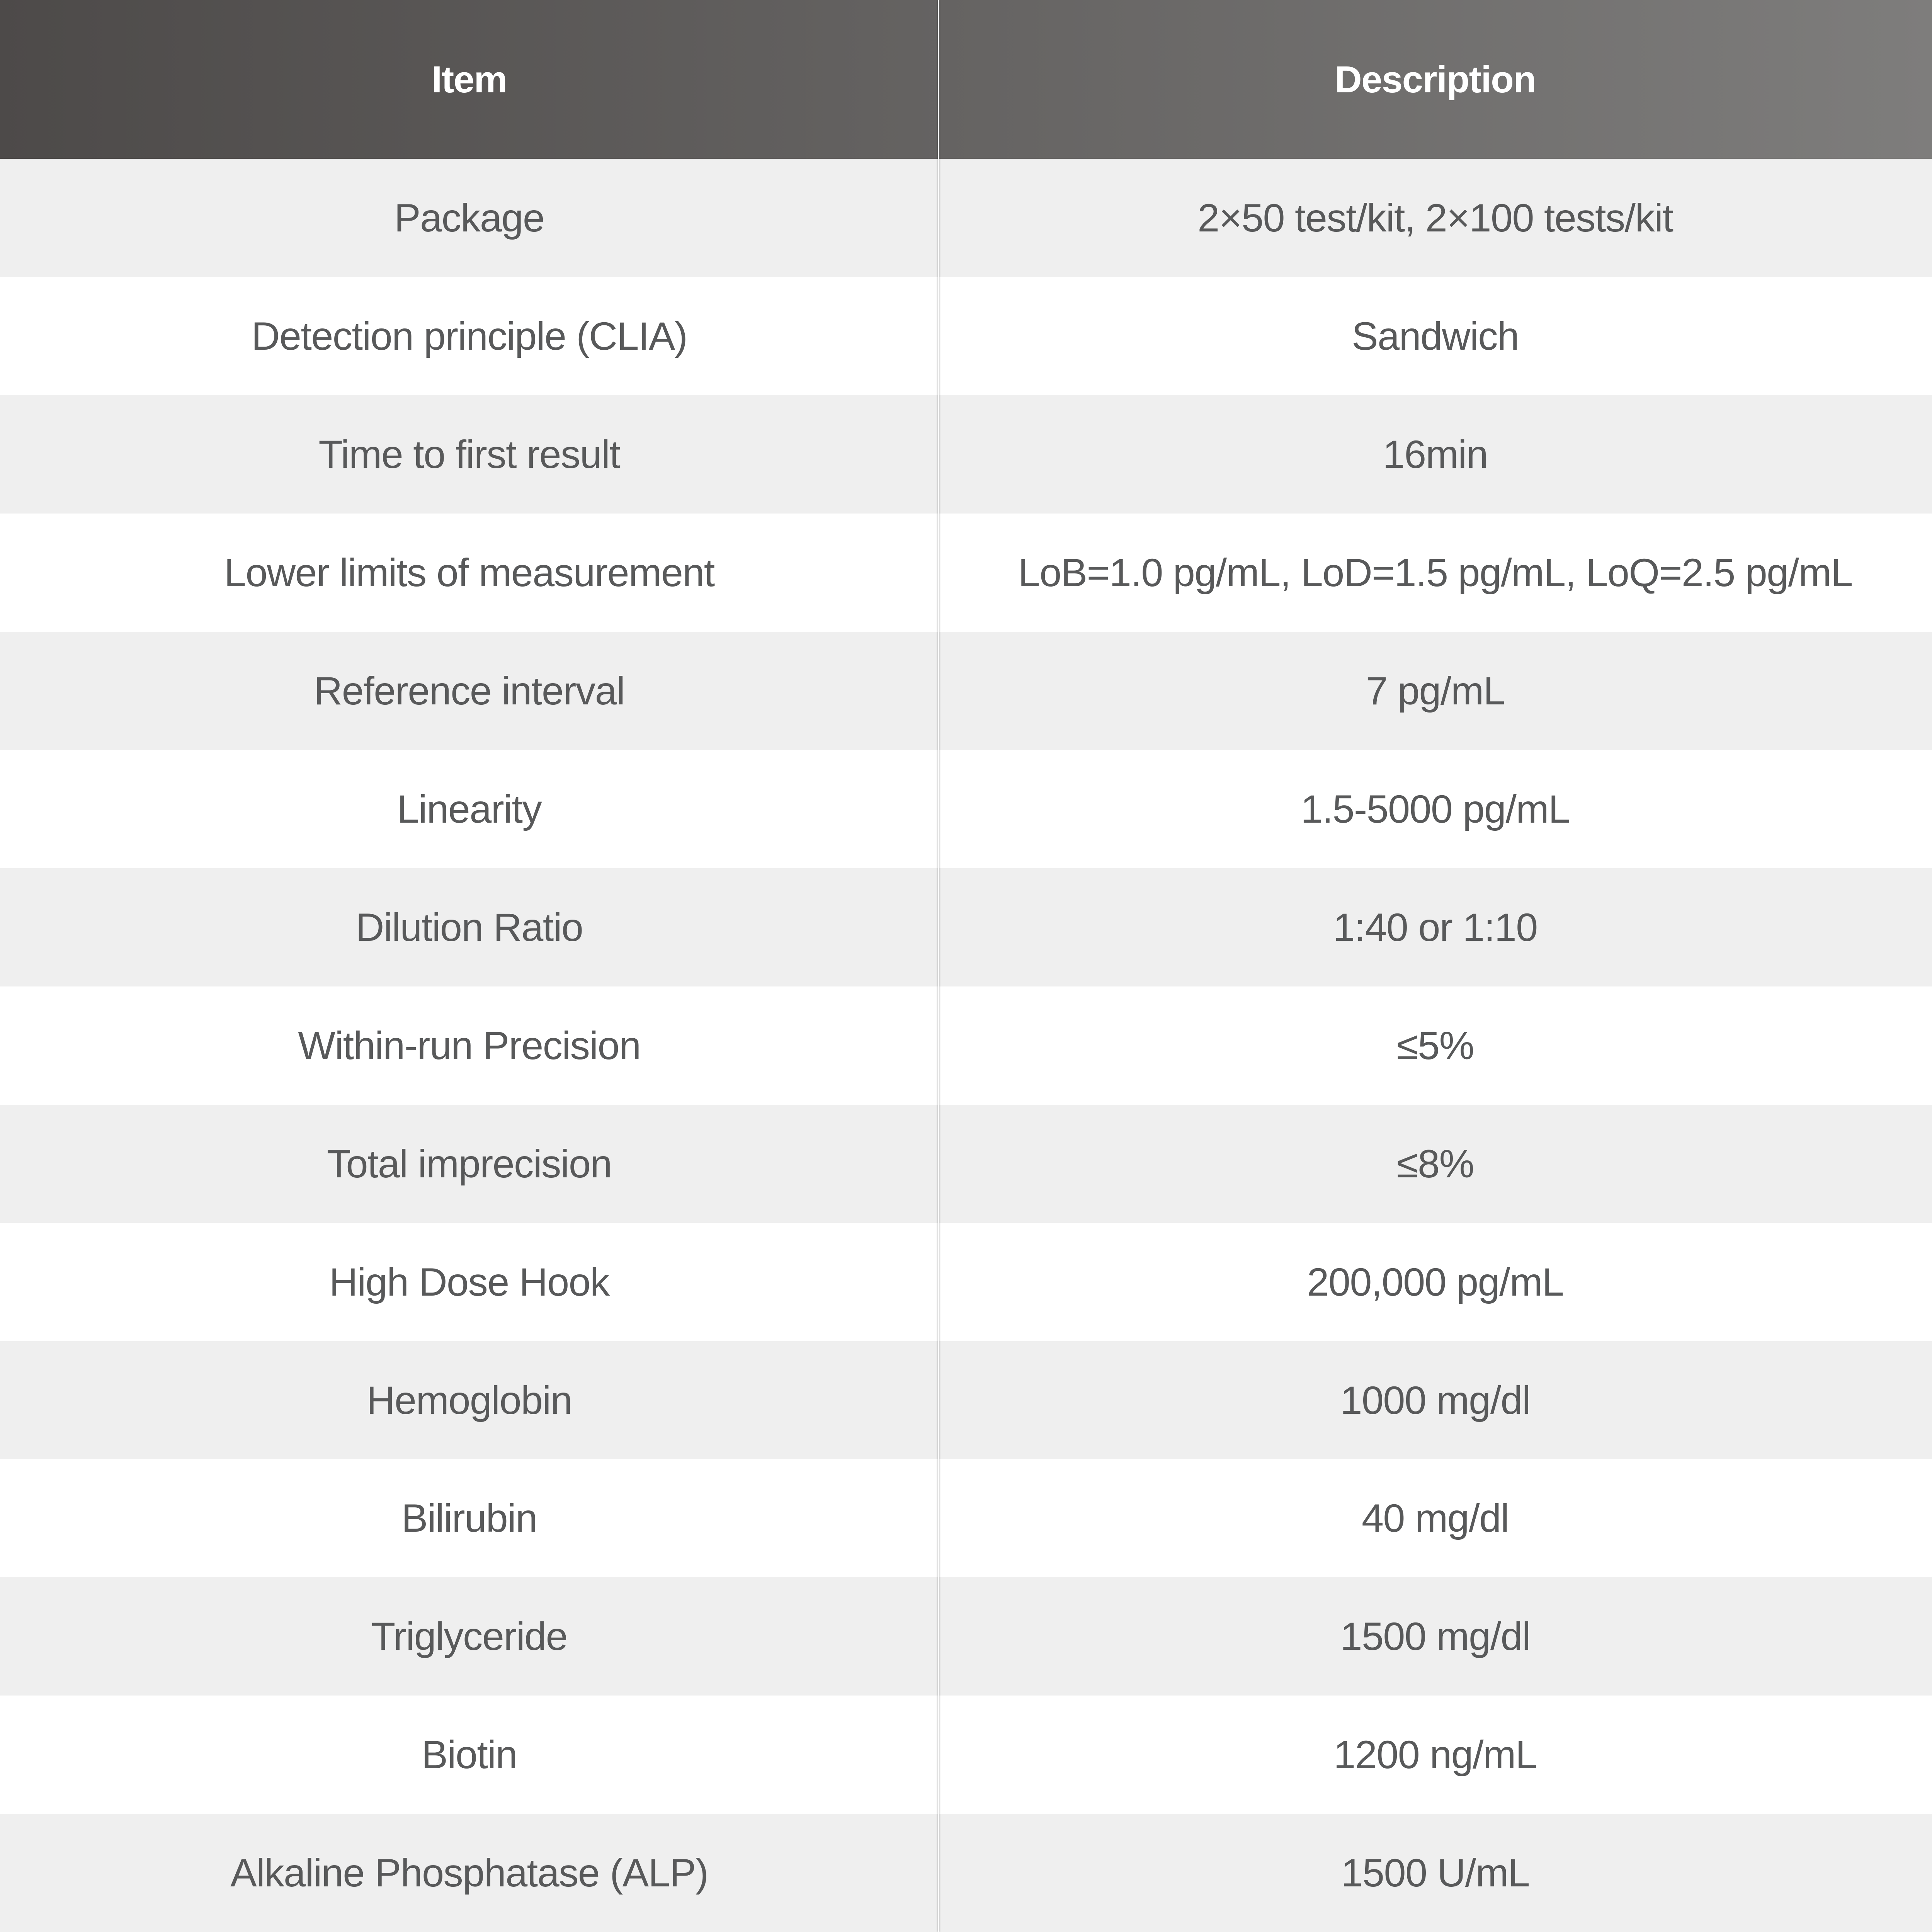 This screenshot has height=1932, width=1932. Describe the element at coordinates (1435, 927) in the screenshot. I see `description-cell: 1:40 or 1:10` at that location.